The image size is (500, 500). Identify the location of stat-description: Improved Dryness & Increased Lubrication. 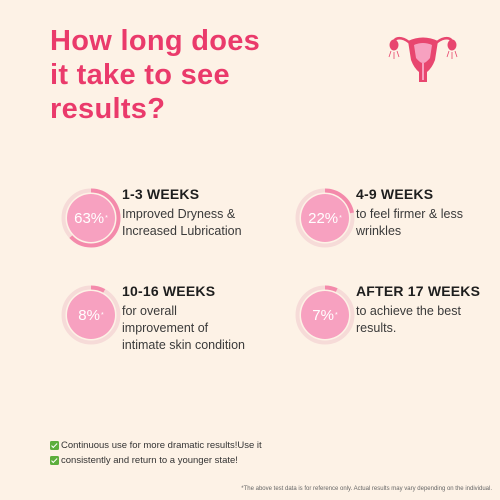
(202, 223).